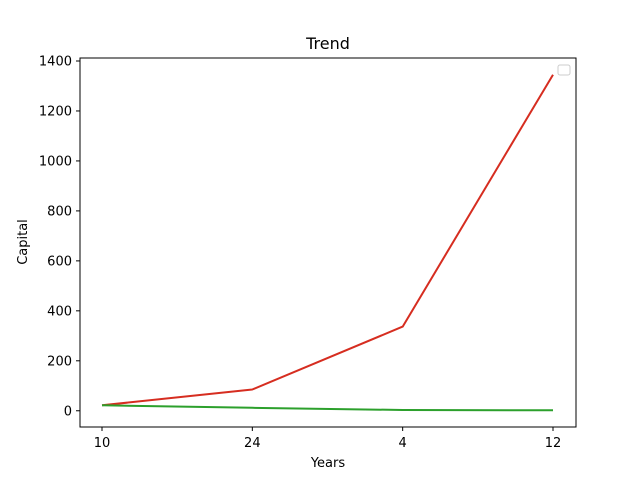 The height and width of the screenshot is (480, 640). Describe the element at coordinates (328, 439) in the screenshot. I see `x-axis: 10 24 4 12` at that location.